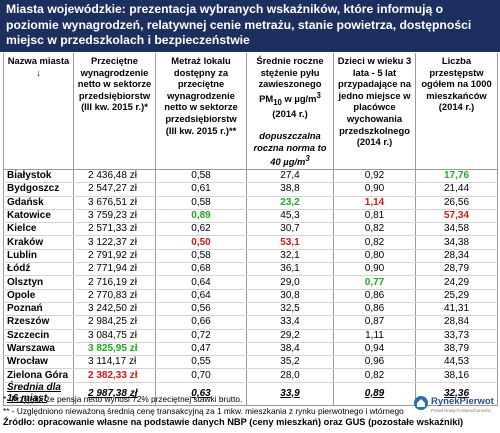 The width and height of the screenshot is (500, 433). What do you see at coordinates (38, 216) in the screenshot?
I see `table-cell: Katowice` at bounding box center [38, 216].